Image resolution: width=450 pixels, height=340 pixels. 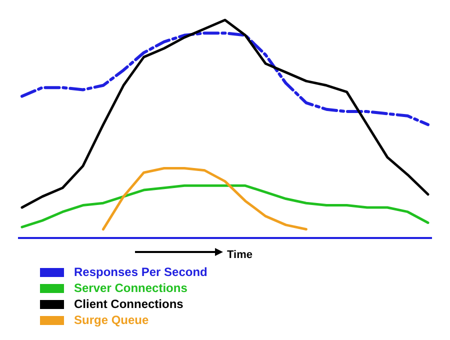 I want to click on legend-label: Server Connections, so click(x=131, y=288).